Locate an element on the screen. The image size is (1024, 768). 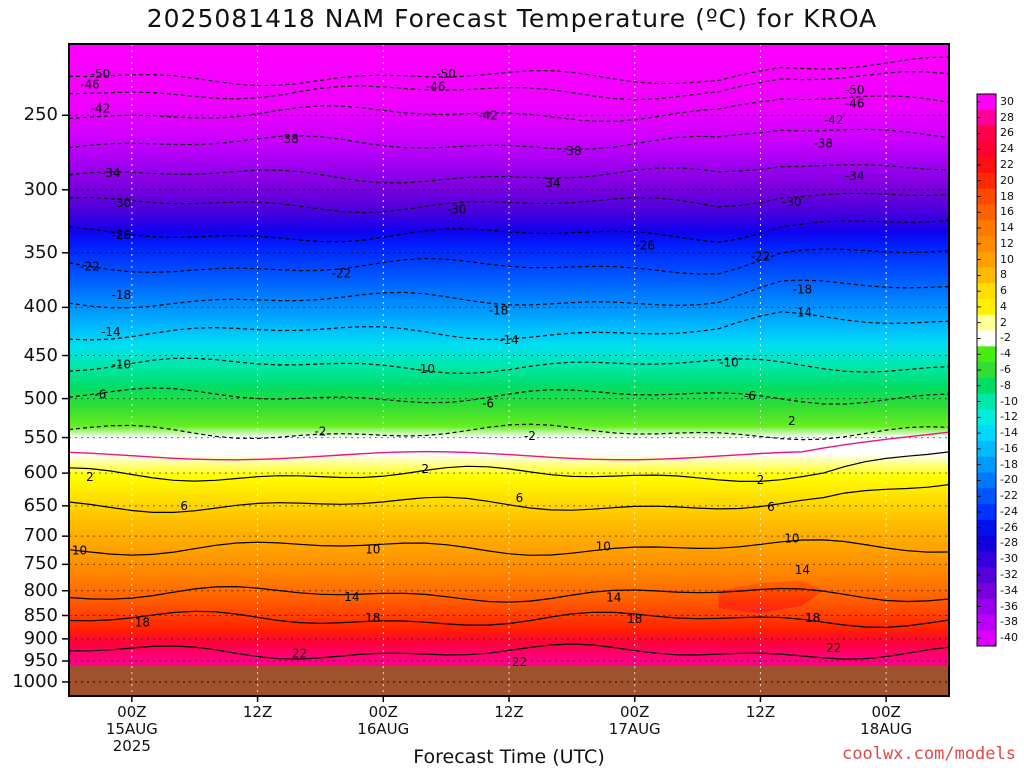
colorbar-label: -24 is located at coordinates (1009, 511).